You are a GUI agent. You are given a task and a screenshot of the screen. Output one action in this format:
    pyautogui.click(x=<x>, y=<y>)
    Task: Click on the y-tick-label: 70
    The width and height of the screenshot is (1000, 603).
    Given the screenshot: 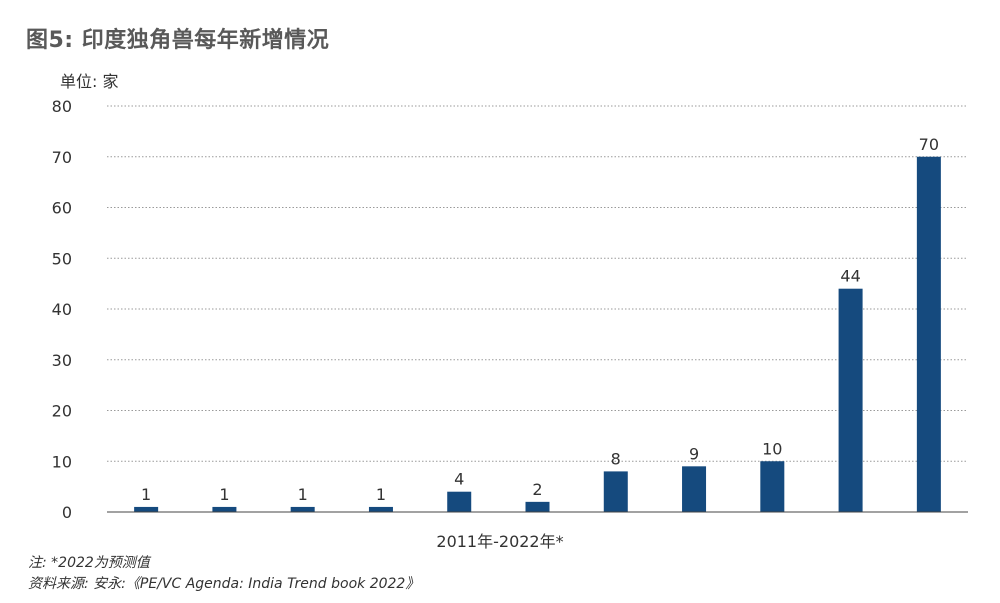 What is the action you would take?
    pyautogui.click(x=62, y=157)
    